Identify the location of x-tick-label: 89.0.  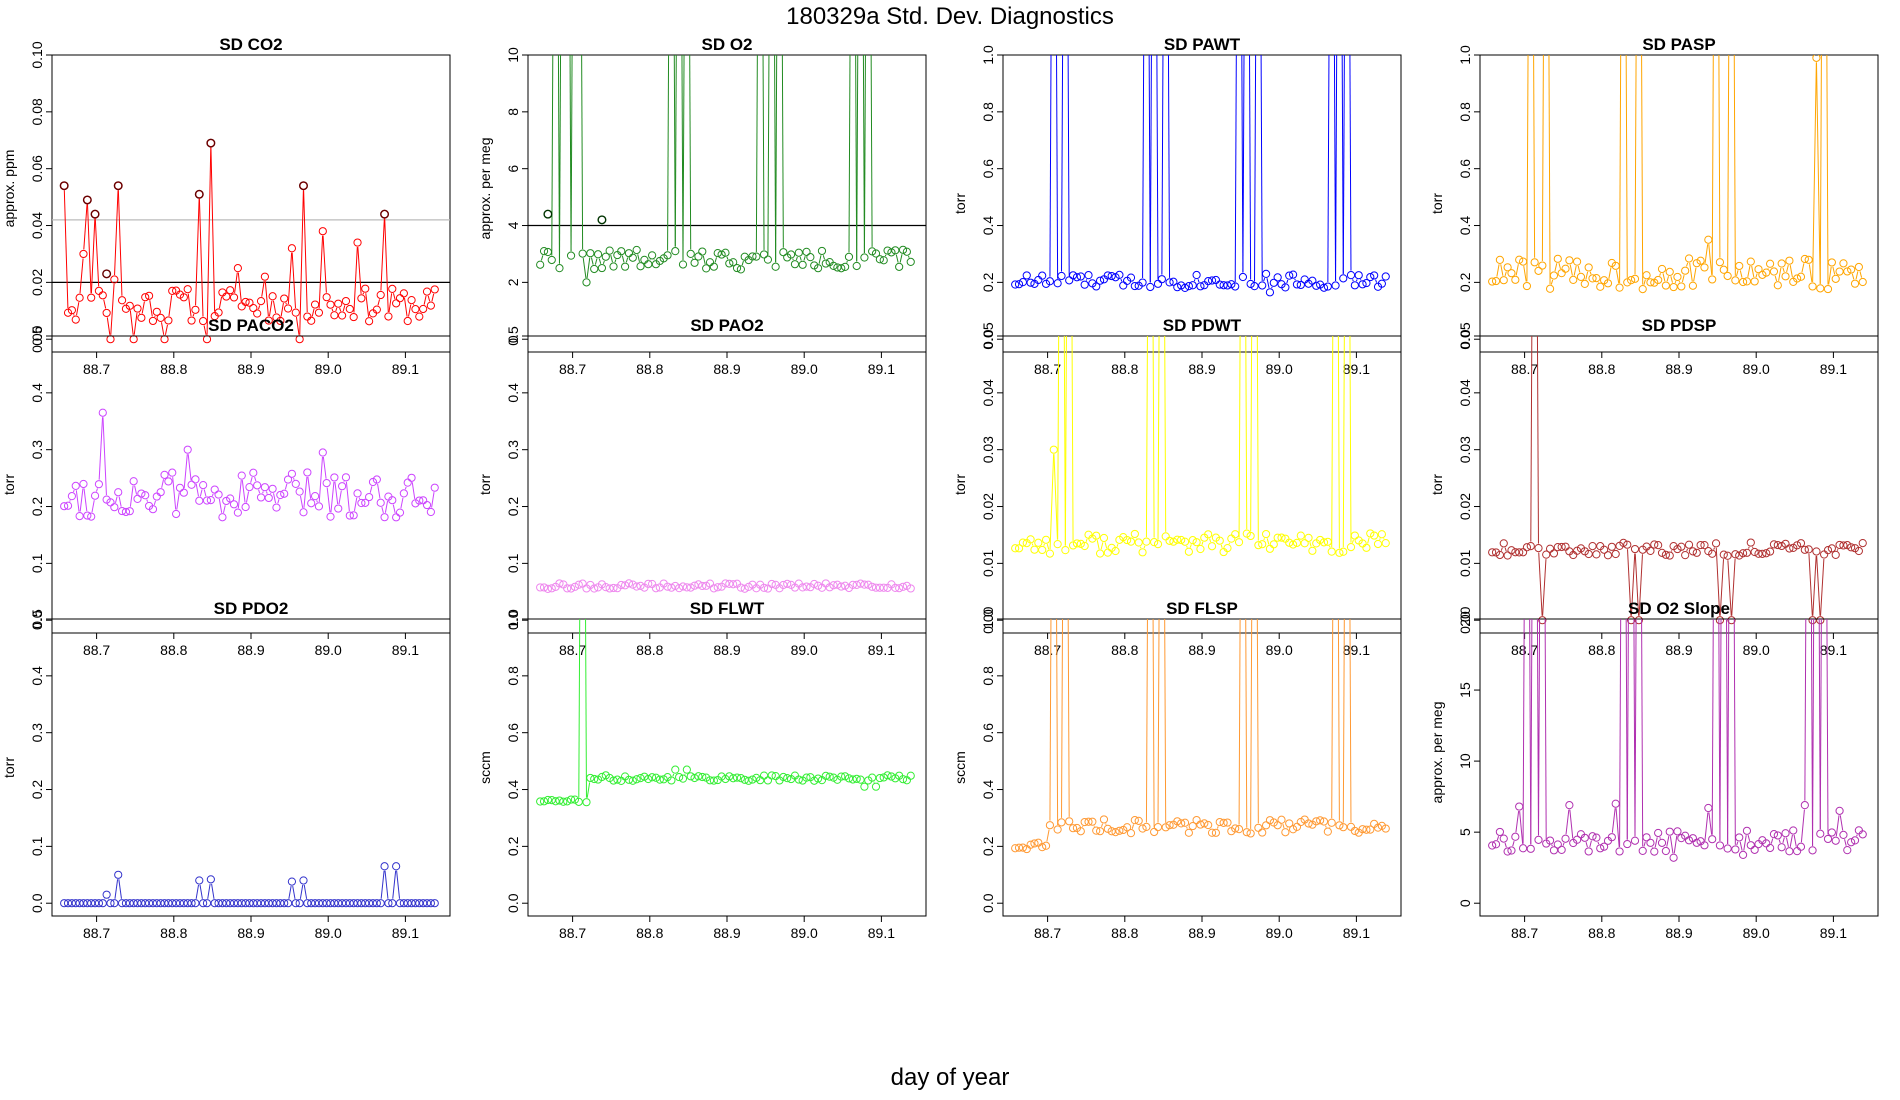
(804, 650).